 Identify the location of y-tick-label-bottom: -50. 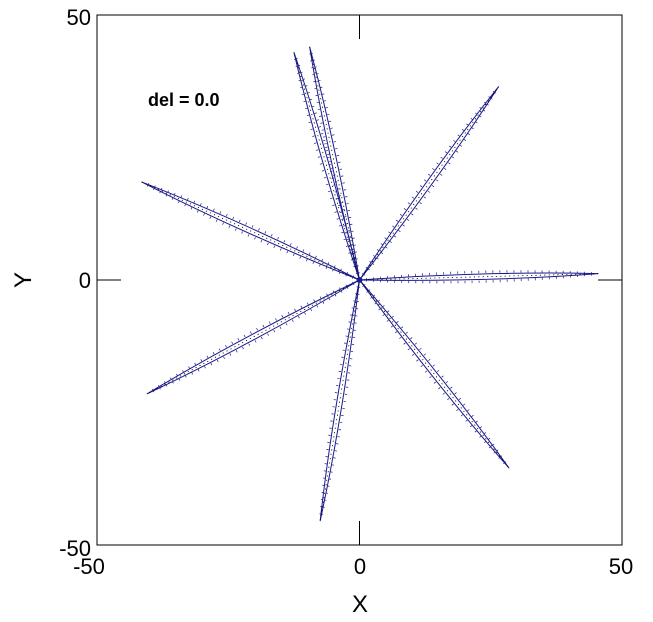
(75, 548).